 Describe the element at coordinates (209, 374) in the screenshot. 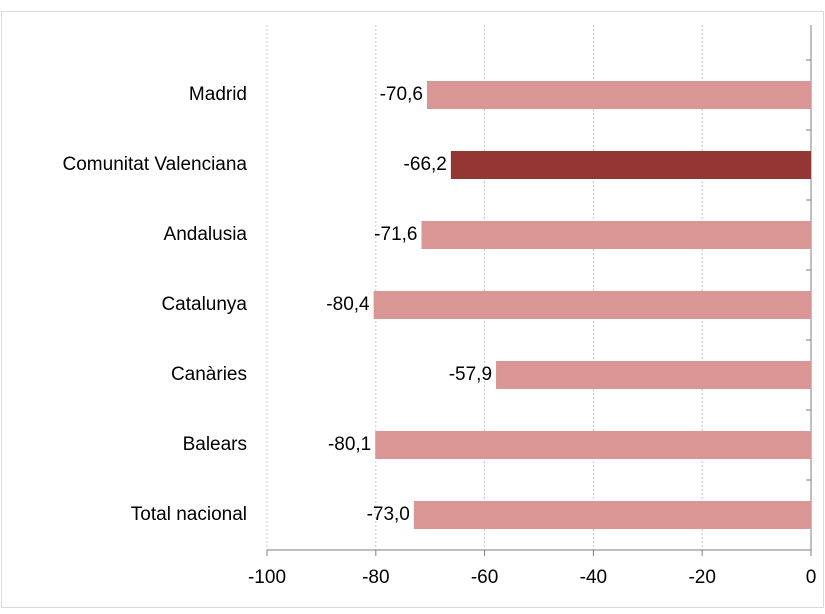

I see `y-tick-label: Canàries` at that location.